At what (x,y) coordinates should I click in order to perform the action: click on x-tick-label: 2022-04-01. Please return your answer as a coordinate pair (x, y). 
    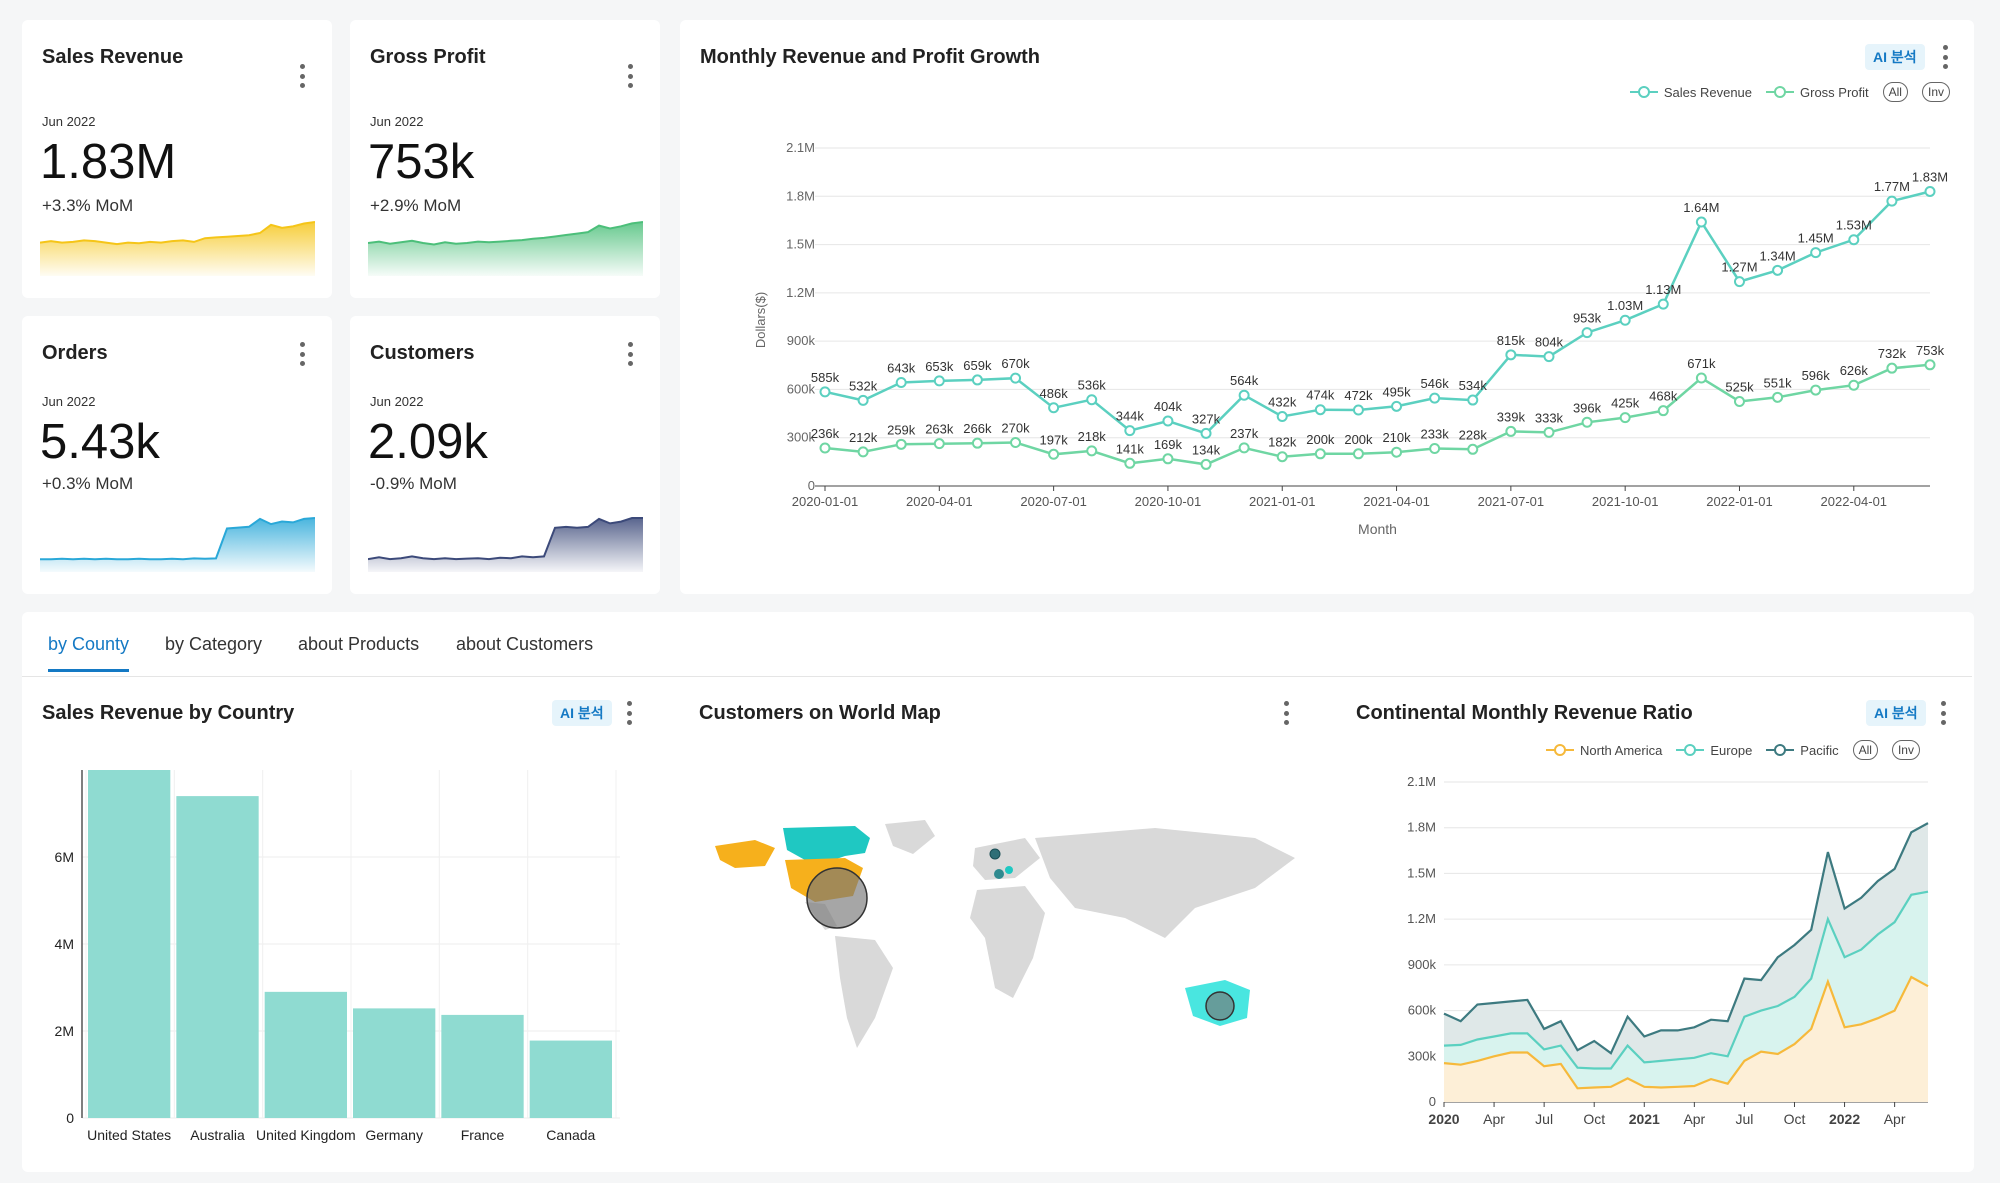
    Looking at the image, I should click on (1854, 501).